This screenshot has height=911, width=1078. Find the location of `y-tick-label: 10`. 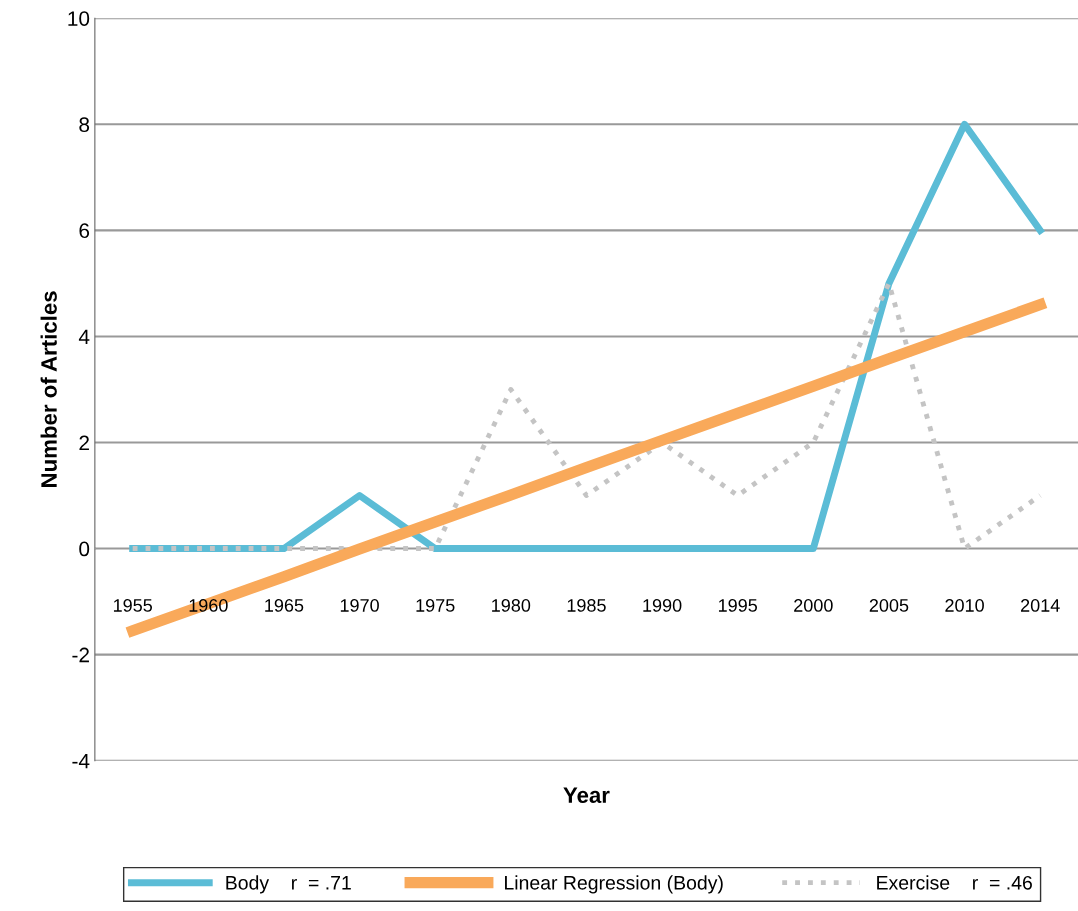

y-tick-label: 10 is located at coordinates (79, 18).